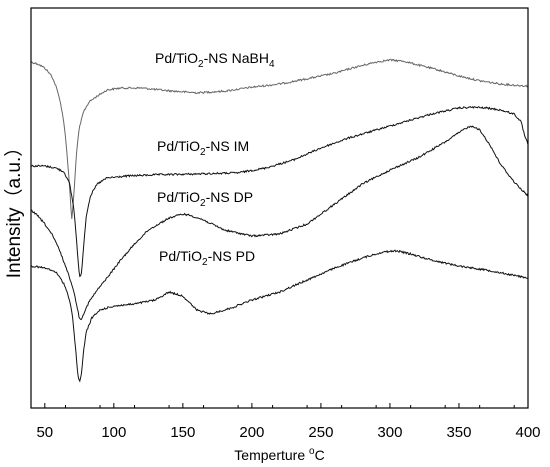 The height and width of the screenshot is (467, 550). Describe the element at coordinates (182, 432) in the screenshot. I see `x-tick-label-150: 150` at that location.